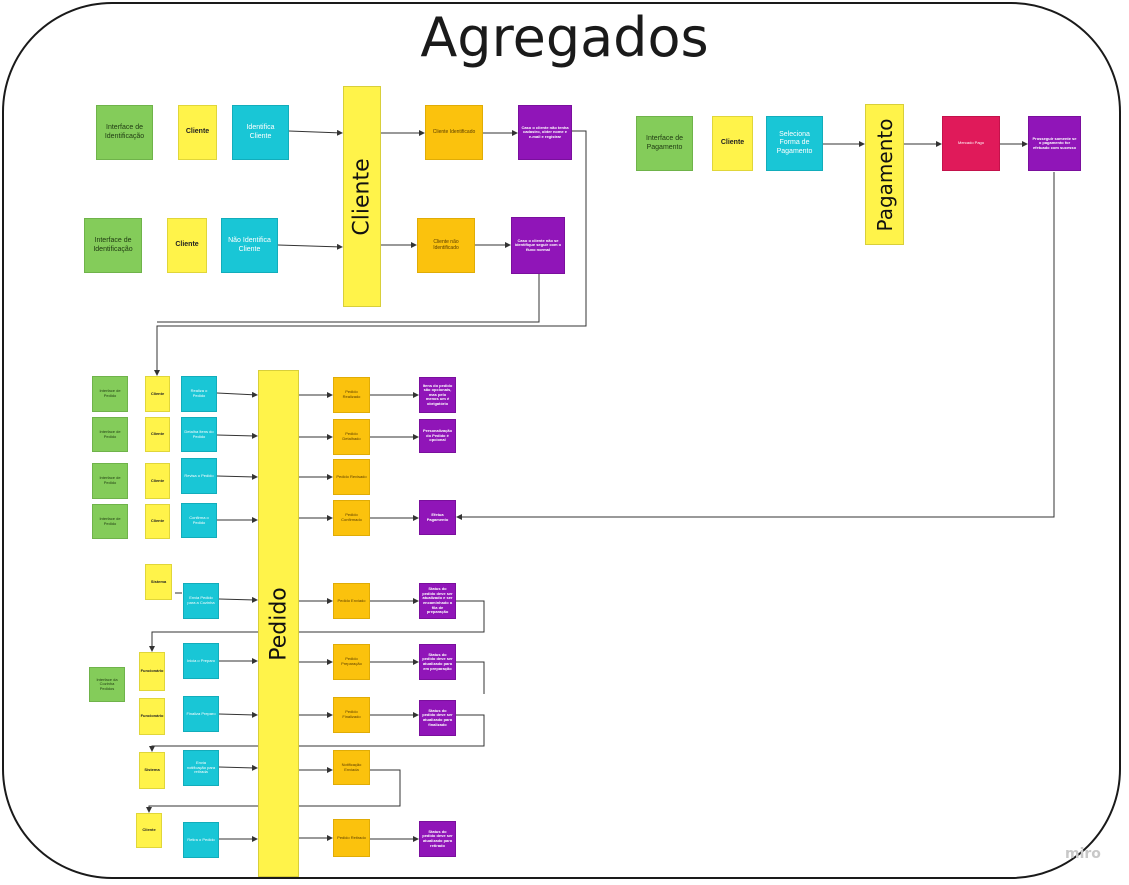  What do you see at coordinates (157, 394) in the screenshot?
I see `actor-cliente-pedido-1: Cliente` at bounding box center [157, 394].